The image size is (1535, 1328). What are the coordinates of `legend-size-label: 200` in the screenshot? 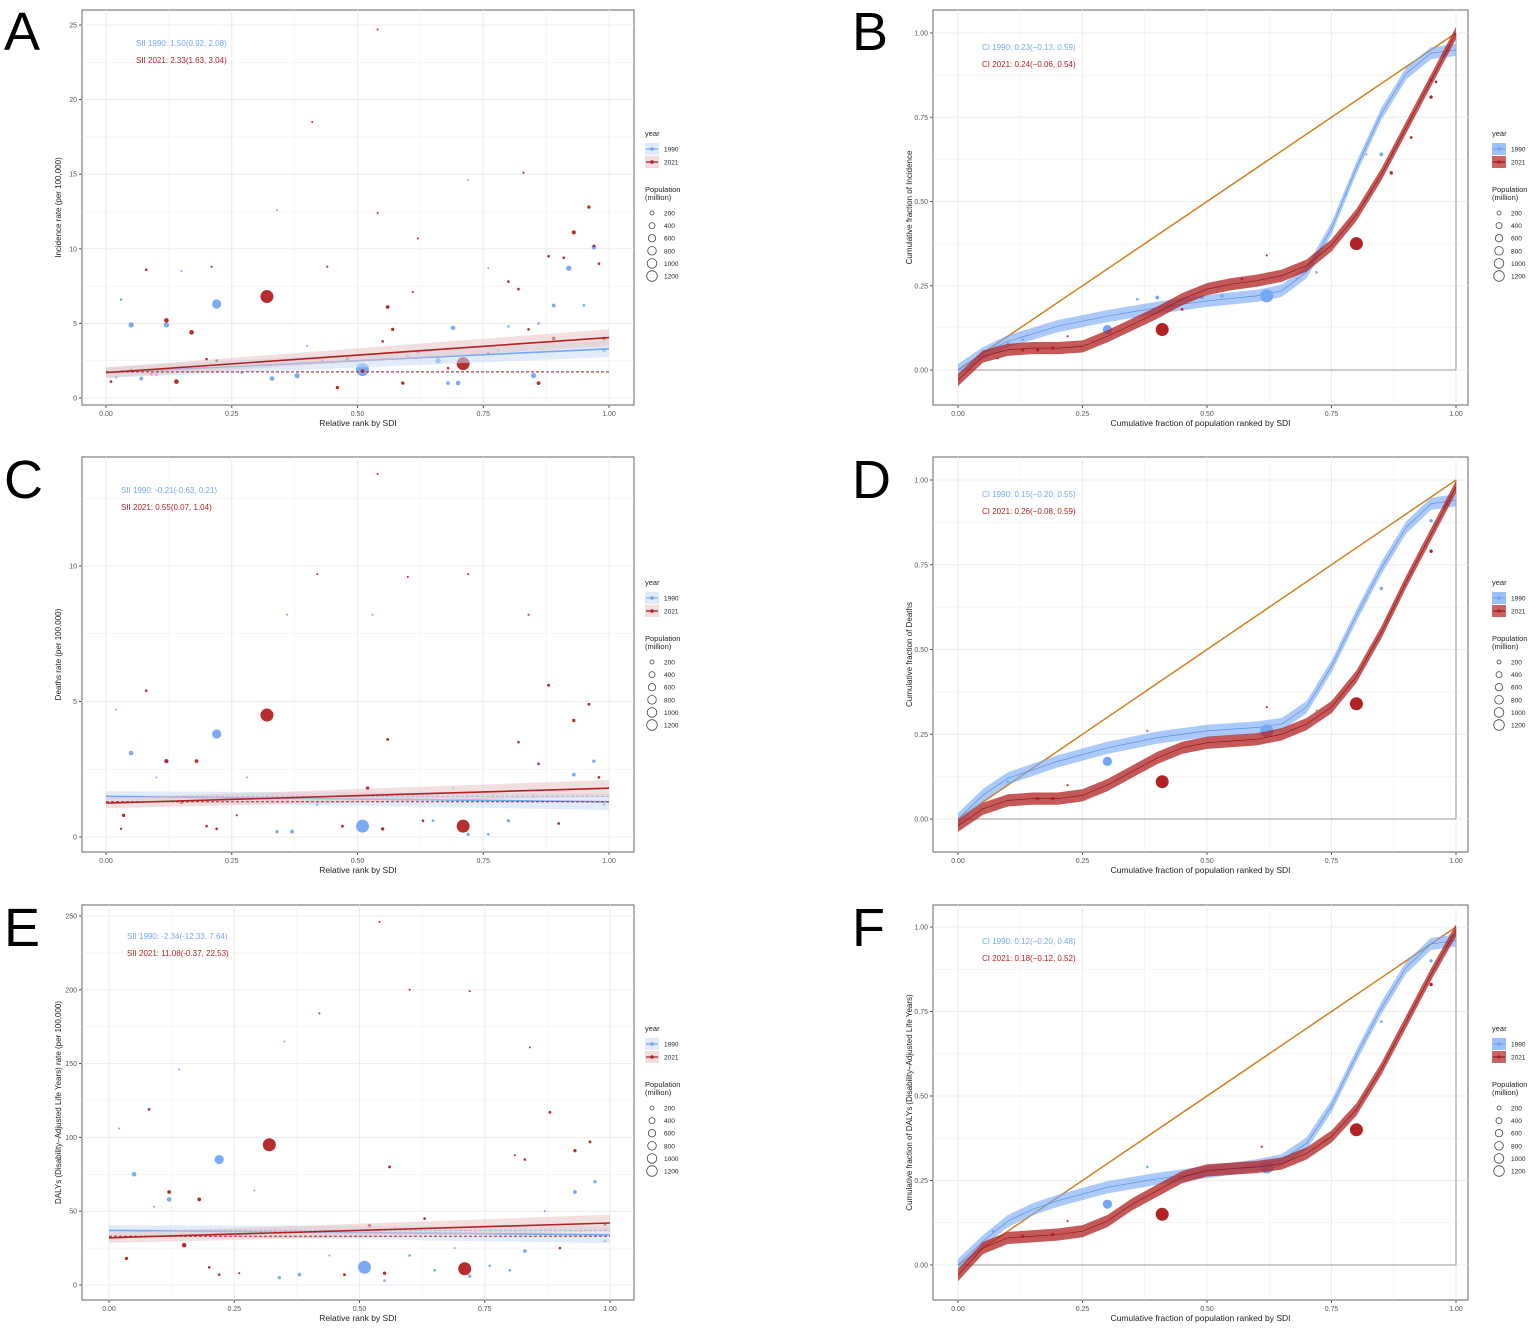 It's located at (669, 1109).